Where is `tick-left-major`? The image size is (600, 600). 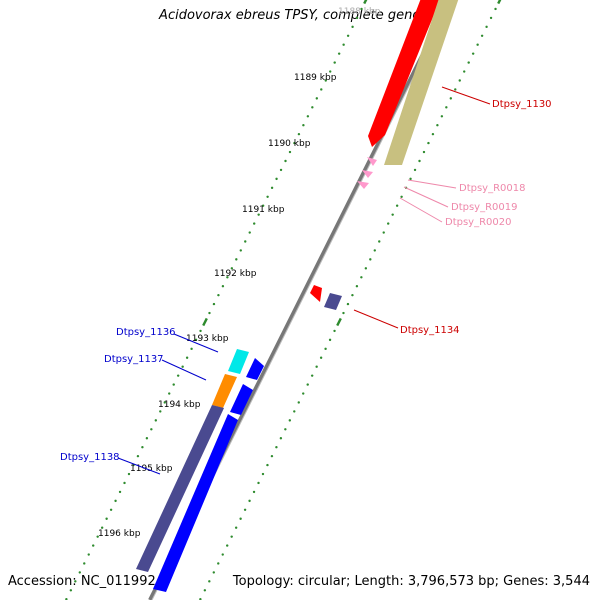 tick-left-major is located at coordinates (365, 2).